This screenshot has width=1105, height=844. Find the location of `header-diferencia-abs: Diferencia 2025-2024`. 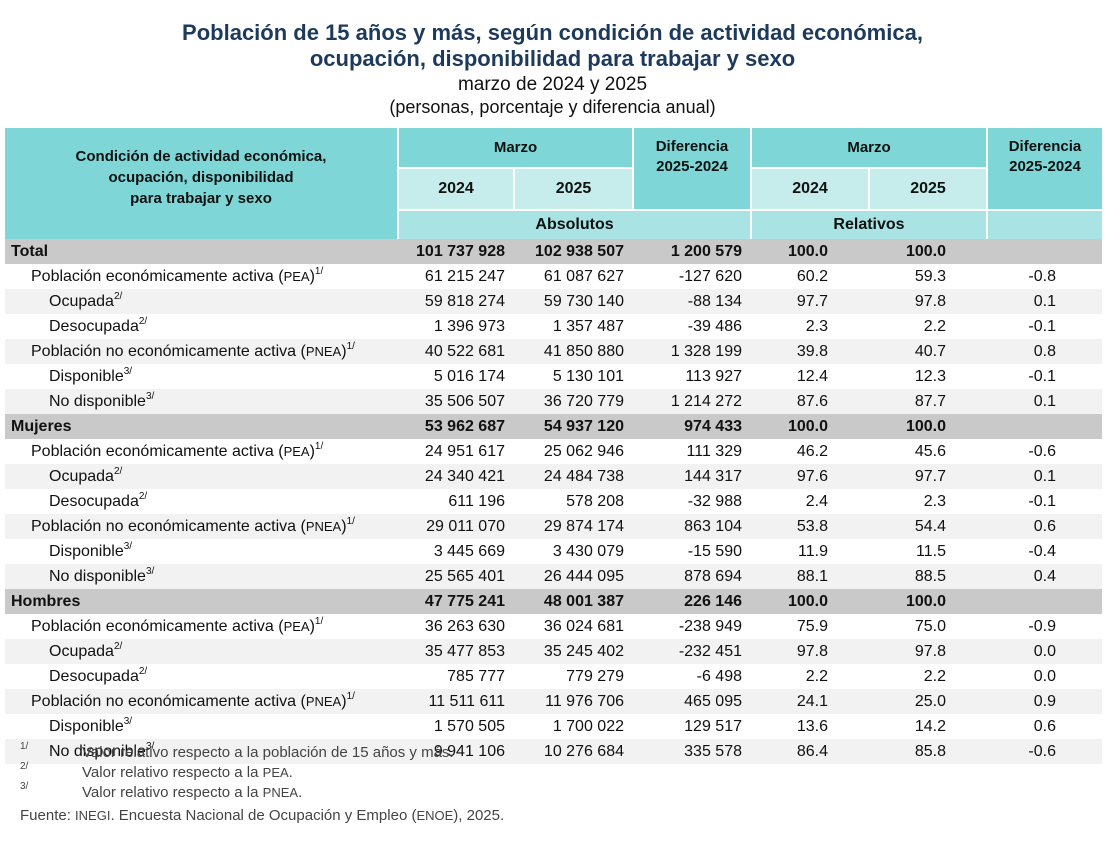

header-diferencia-abs: Diferencia 2025-2024 is located at coordinates (691, 168).